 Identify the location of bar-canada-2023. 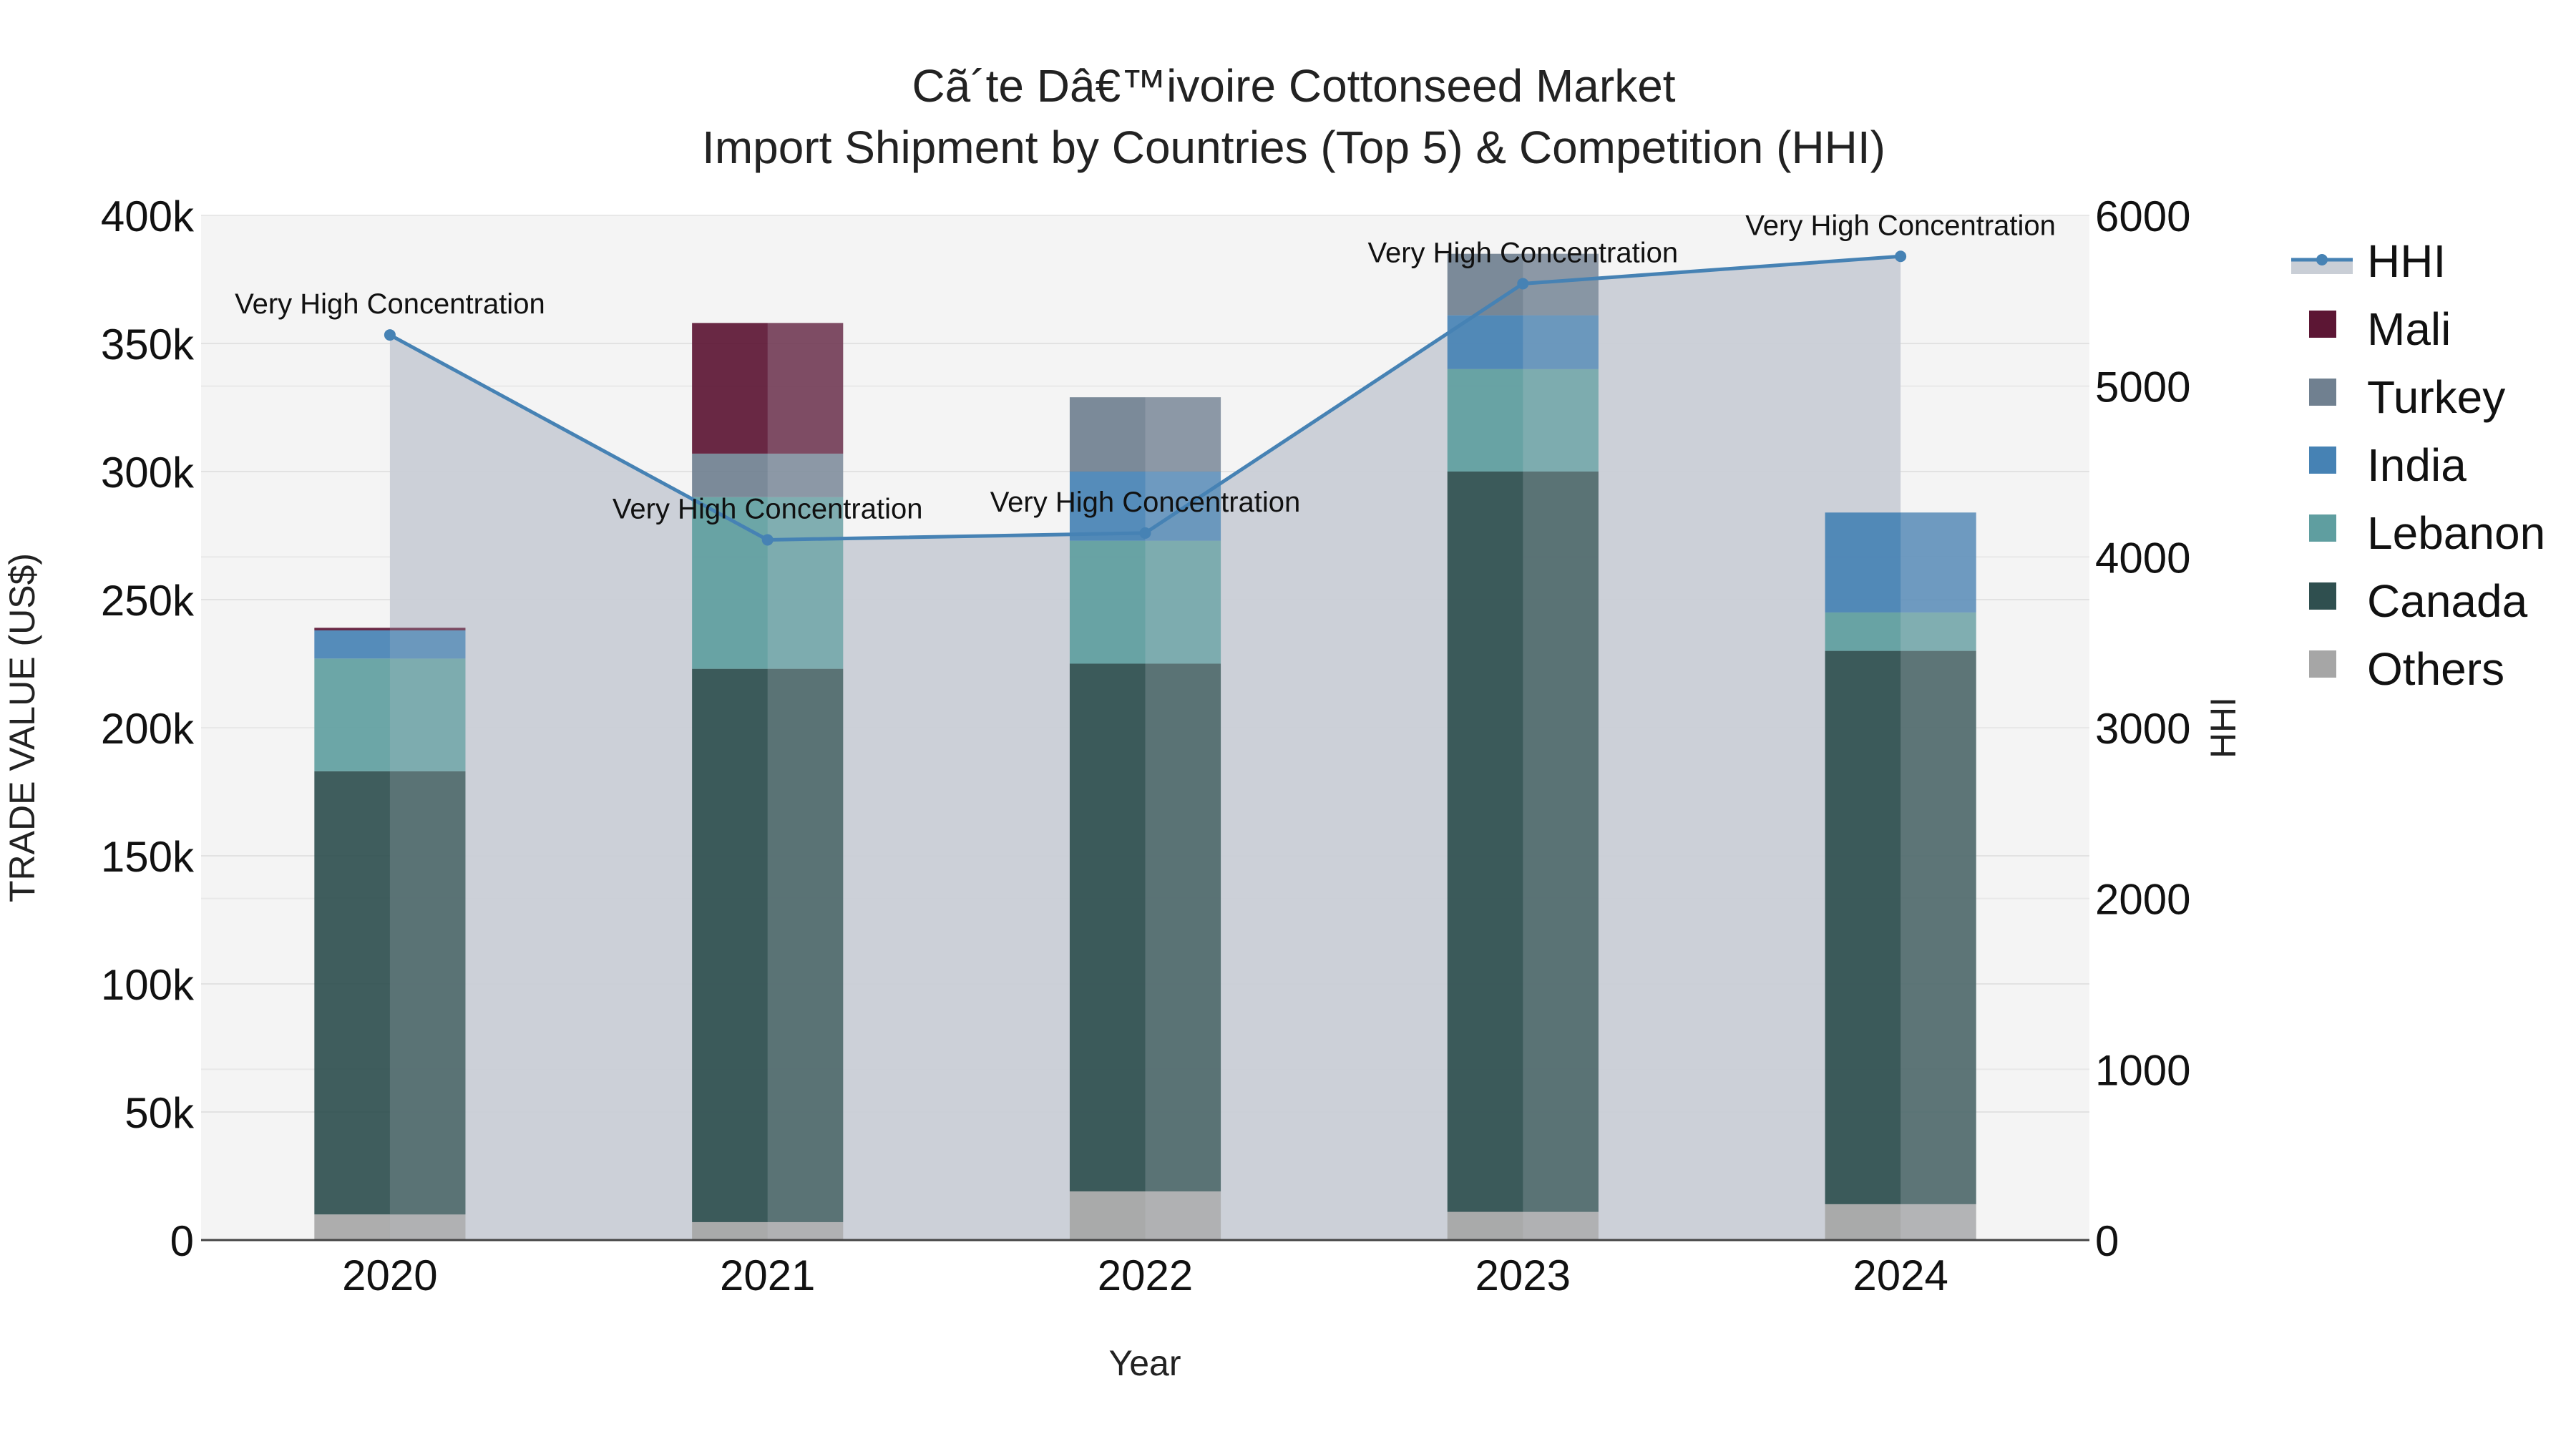
(1523, 842).